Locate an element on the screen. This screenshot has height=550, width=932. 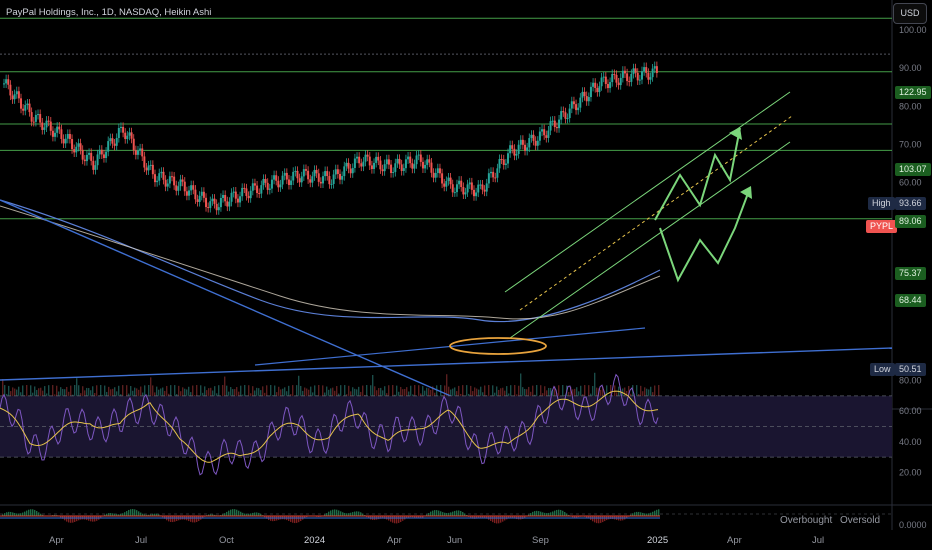
channel-lower is located at coordinates (650, 240).